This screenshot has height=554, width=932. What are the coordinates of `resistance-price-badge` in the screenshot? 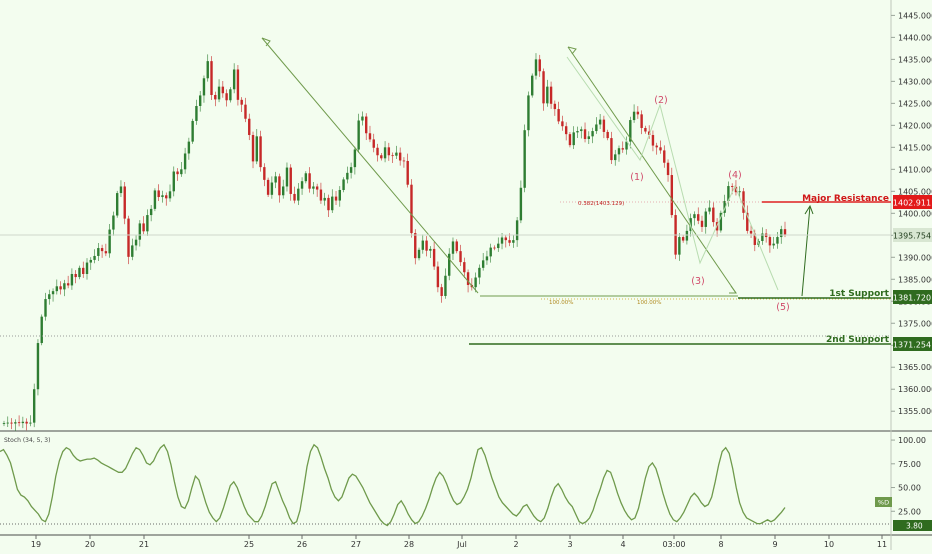 It's located at (912, 202).